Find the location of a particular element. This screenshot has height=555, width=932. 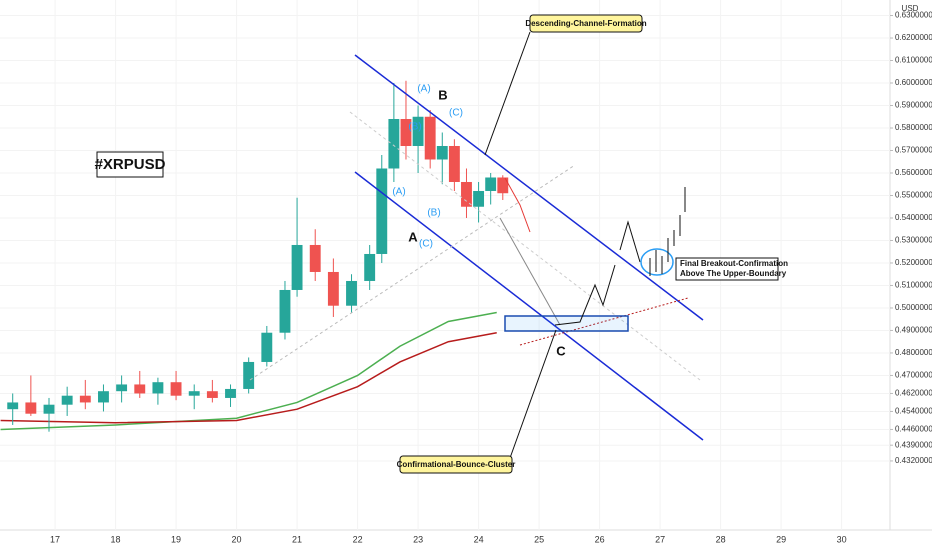

x-tick-label: 28 is located at coordinates (721, 539).